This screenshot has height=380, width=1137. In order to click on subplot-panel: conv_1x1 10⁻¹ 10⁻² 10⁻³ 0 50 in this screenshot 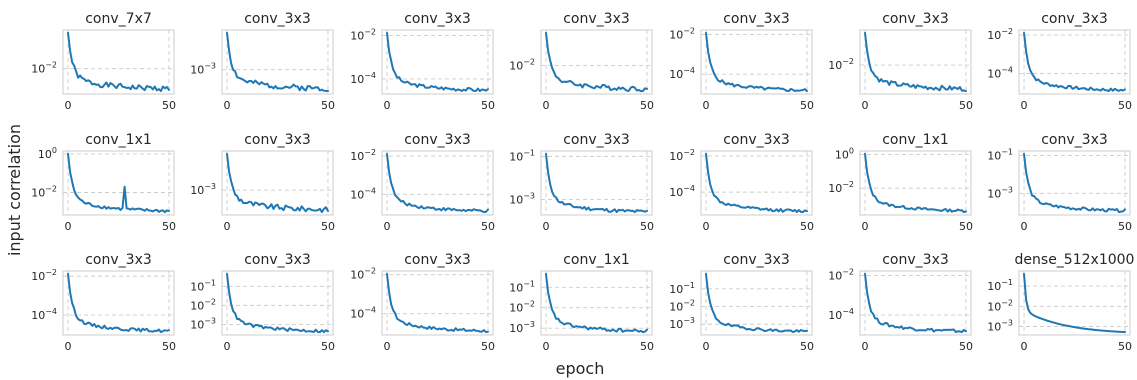, I will do `click(581, 302)`.